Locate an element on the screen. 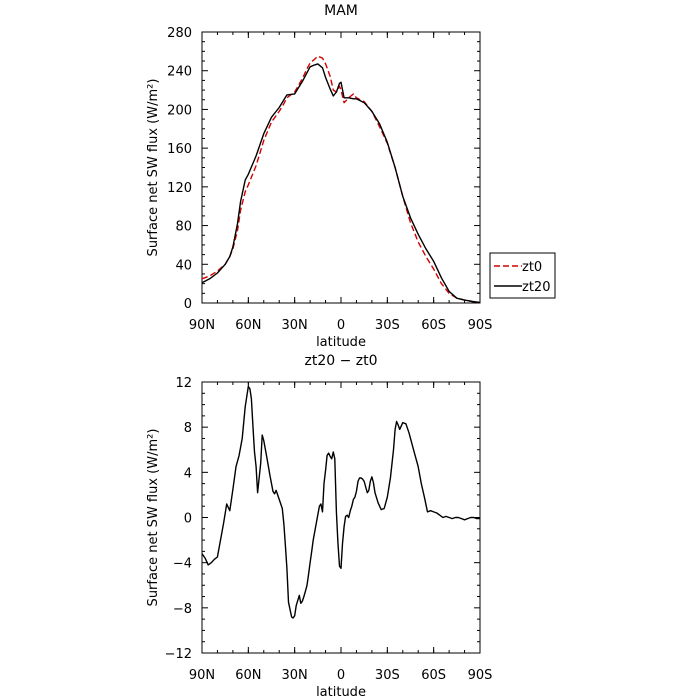 The width and height of the screenshot is (700, 700). y-tick-label: 12 is located at coordinates (183, 383).